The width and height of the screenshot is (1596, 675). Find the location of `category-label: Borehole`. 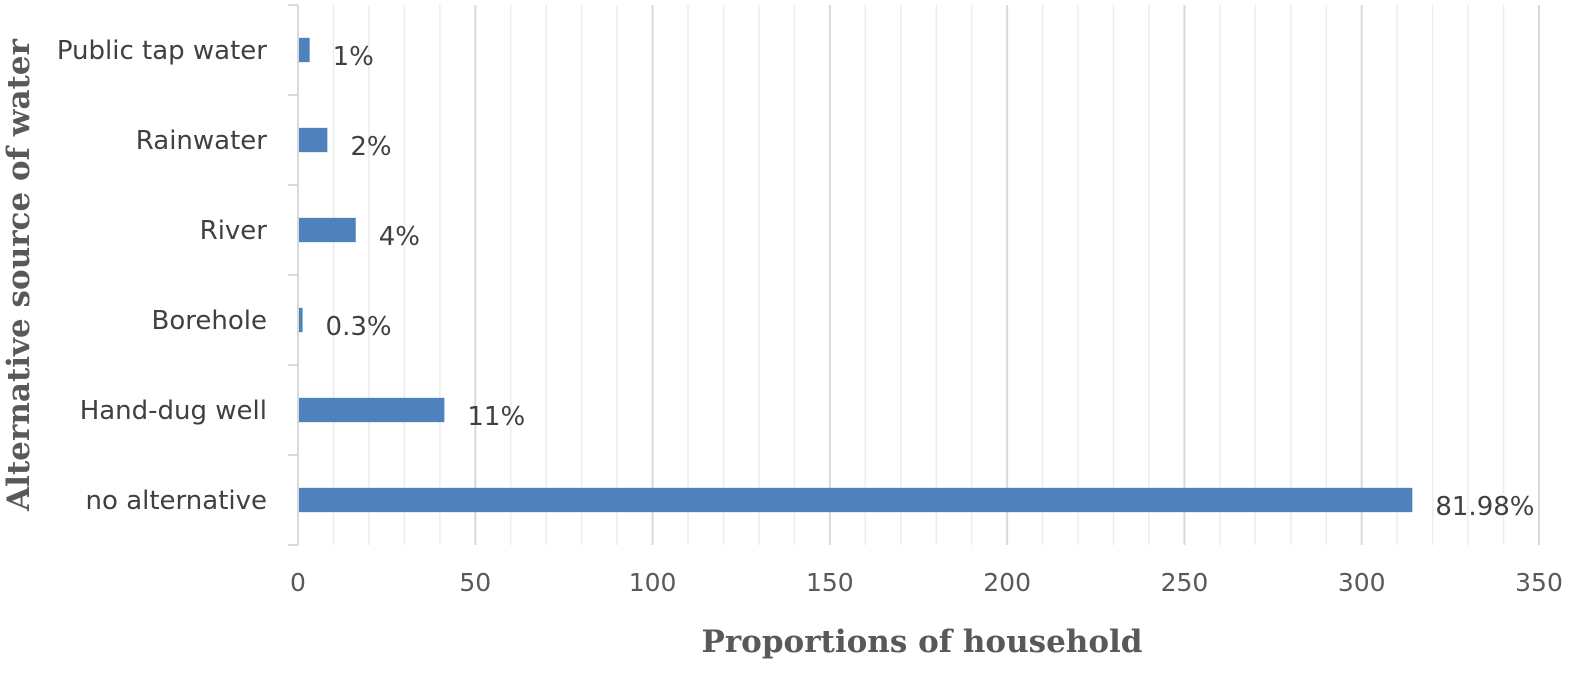

category-label: Borehole is located at coordinates (209, 321).